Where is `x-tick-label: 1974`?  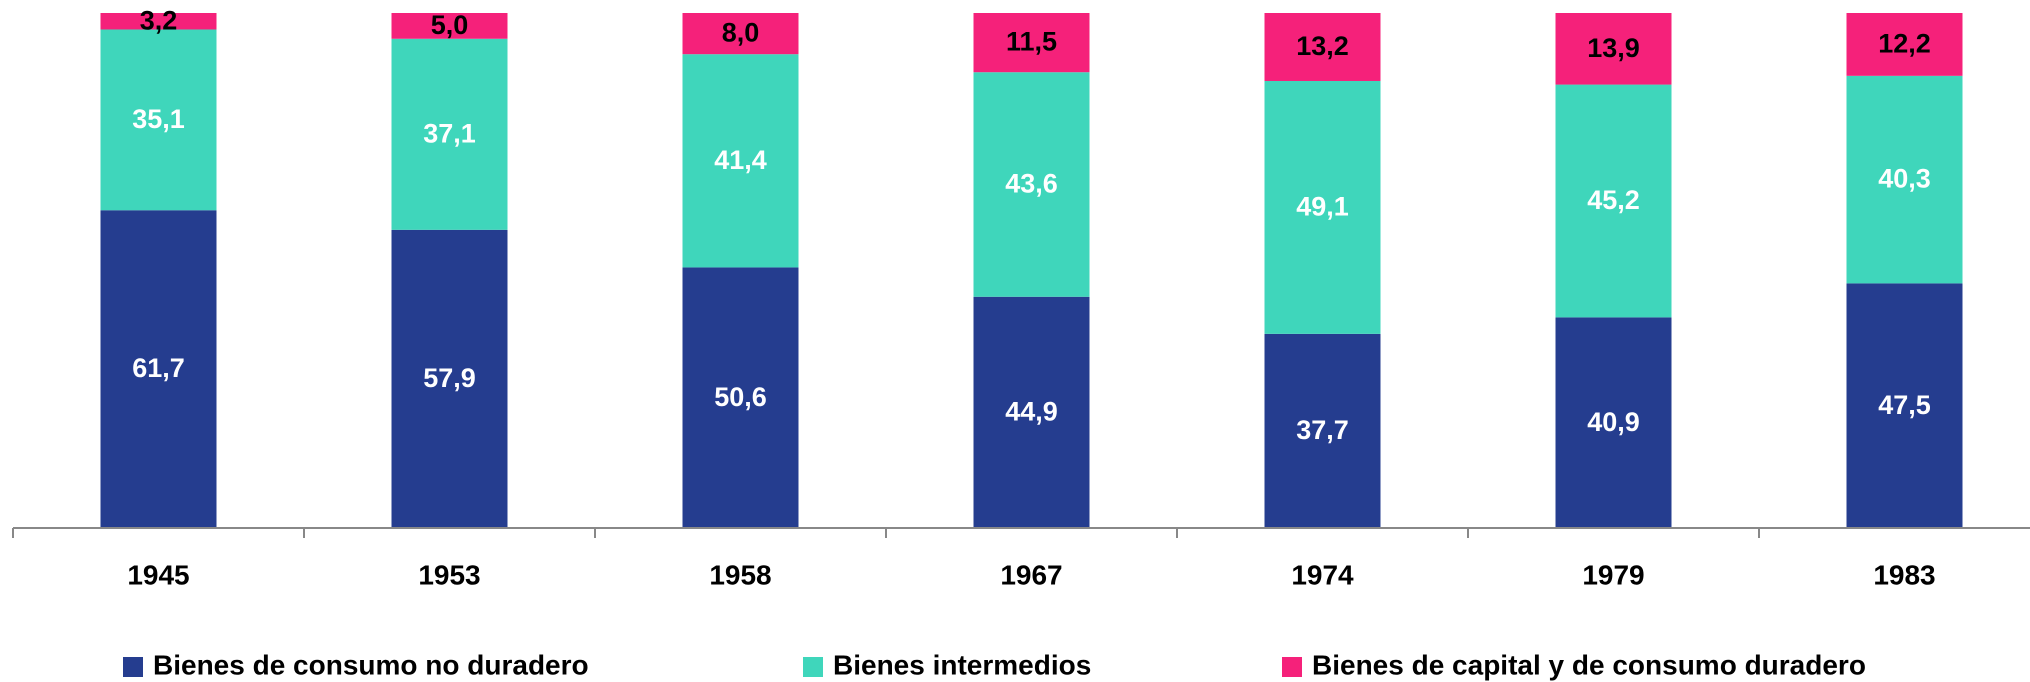
x-tick-label: 1974 is located at coordinates (1322, 574).